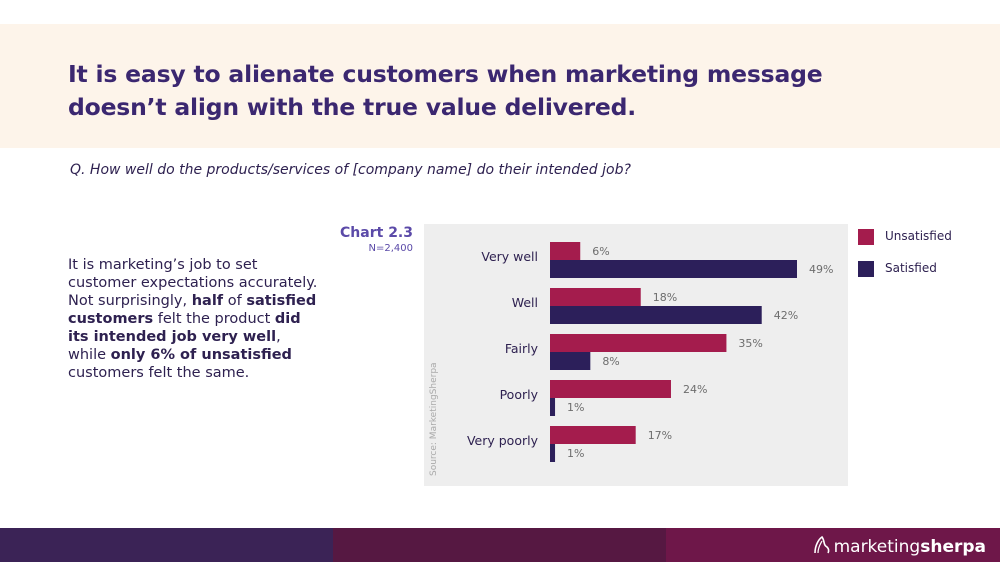 The width and height of the screenshot is (1000, 562). I want to click on data-label-unsatisfied-poorly: 24%, so click(695, 389).